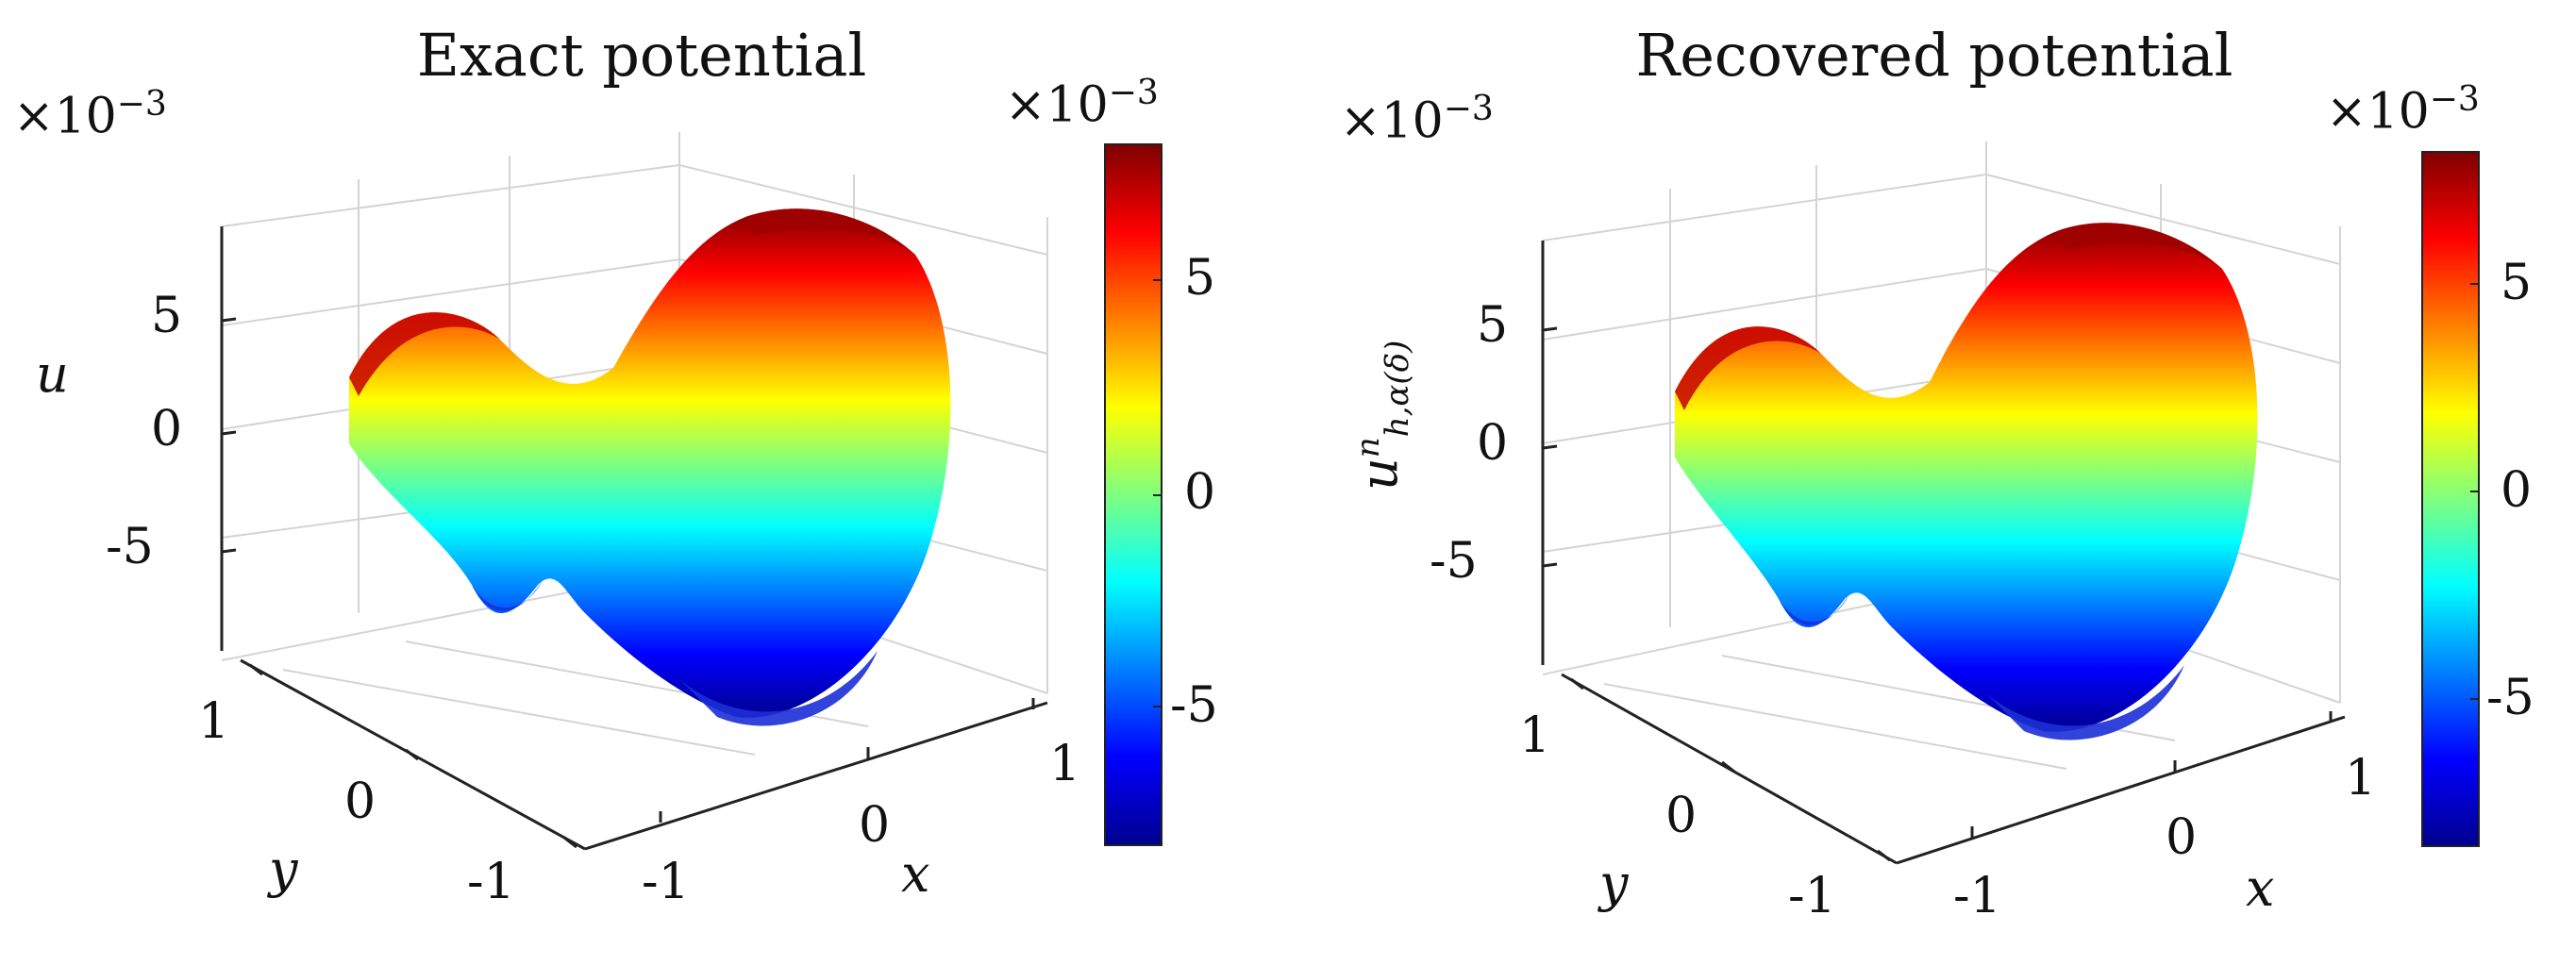 The width and height of the screenshot is (2576, 965). What do you see at coordinates (1934, 55) in the screenshot?
I see `chart-title: Recovered potential` at bounding box center [1934, 55].